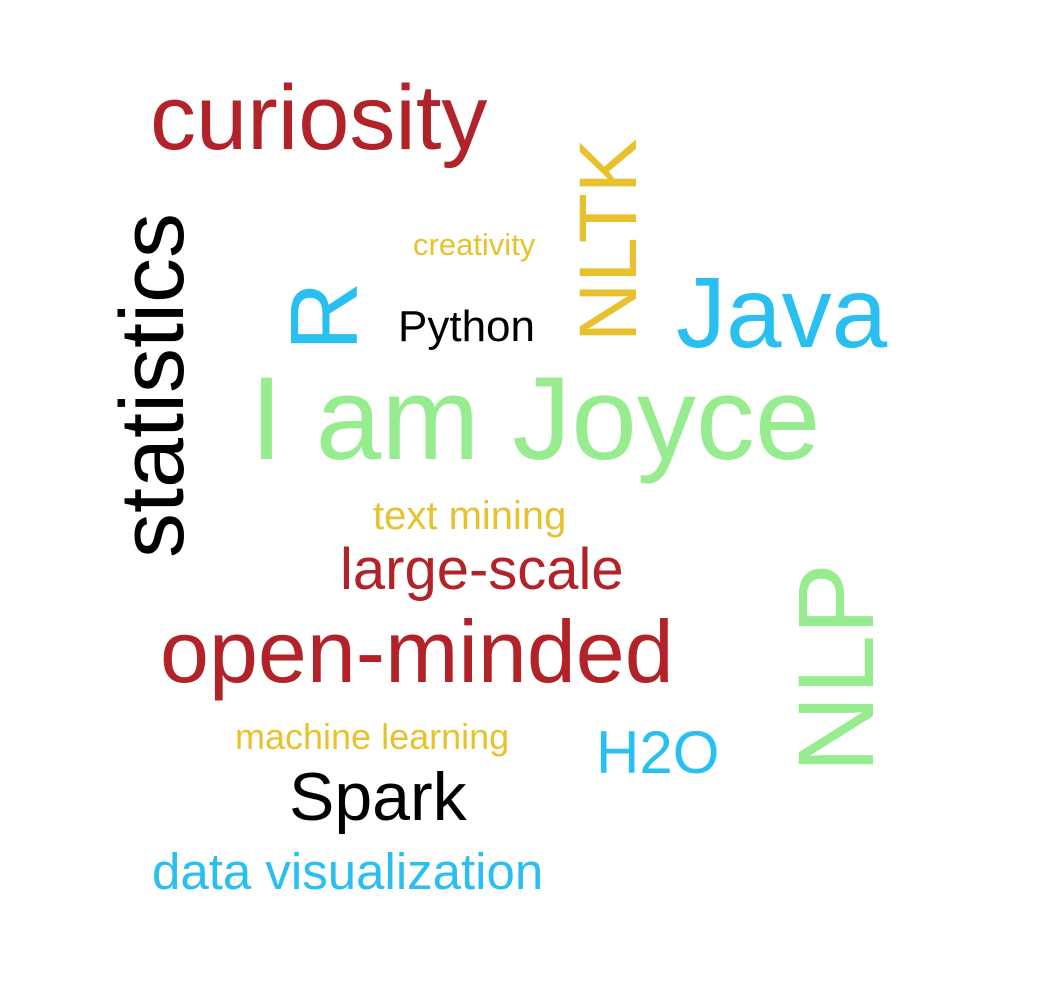 The width and height of the screenshot is (1052, 996). Describe the element at coordinates (466, 326) in the screenshot. I see `word-python: Python` at that location.